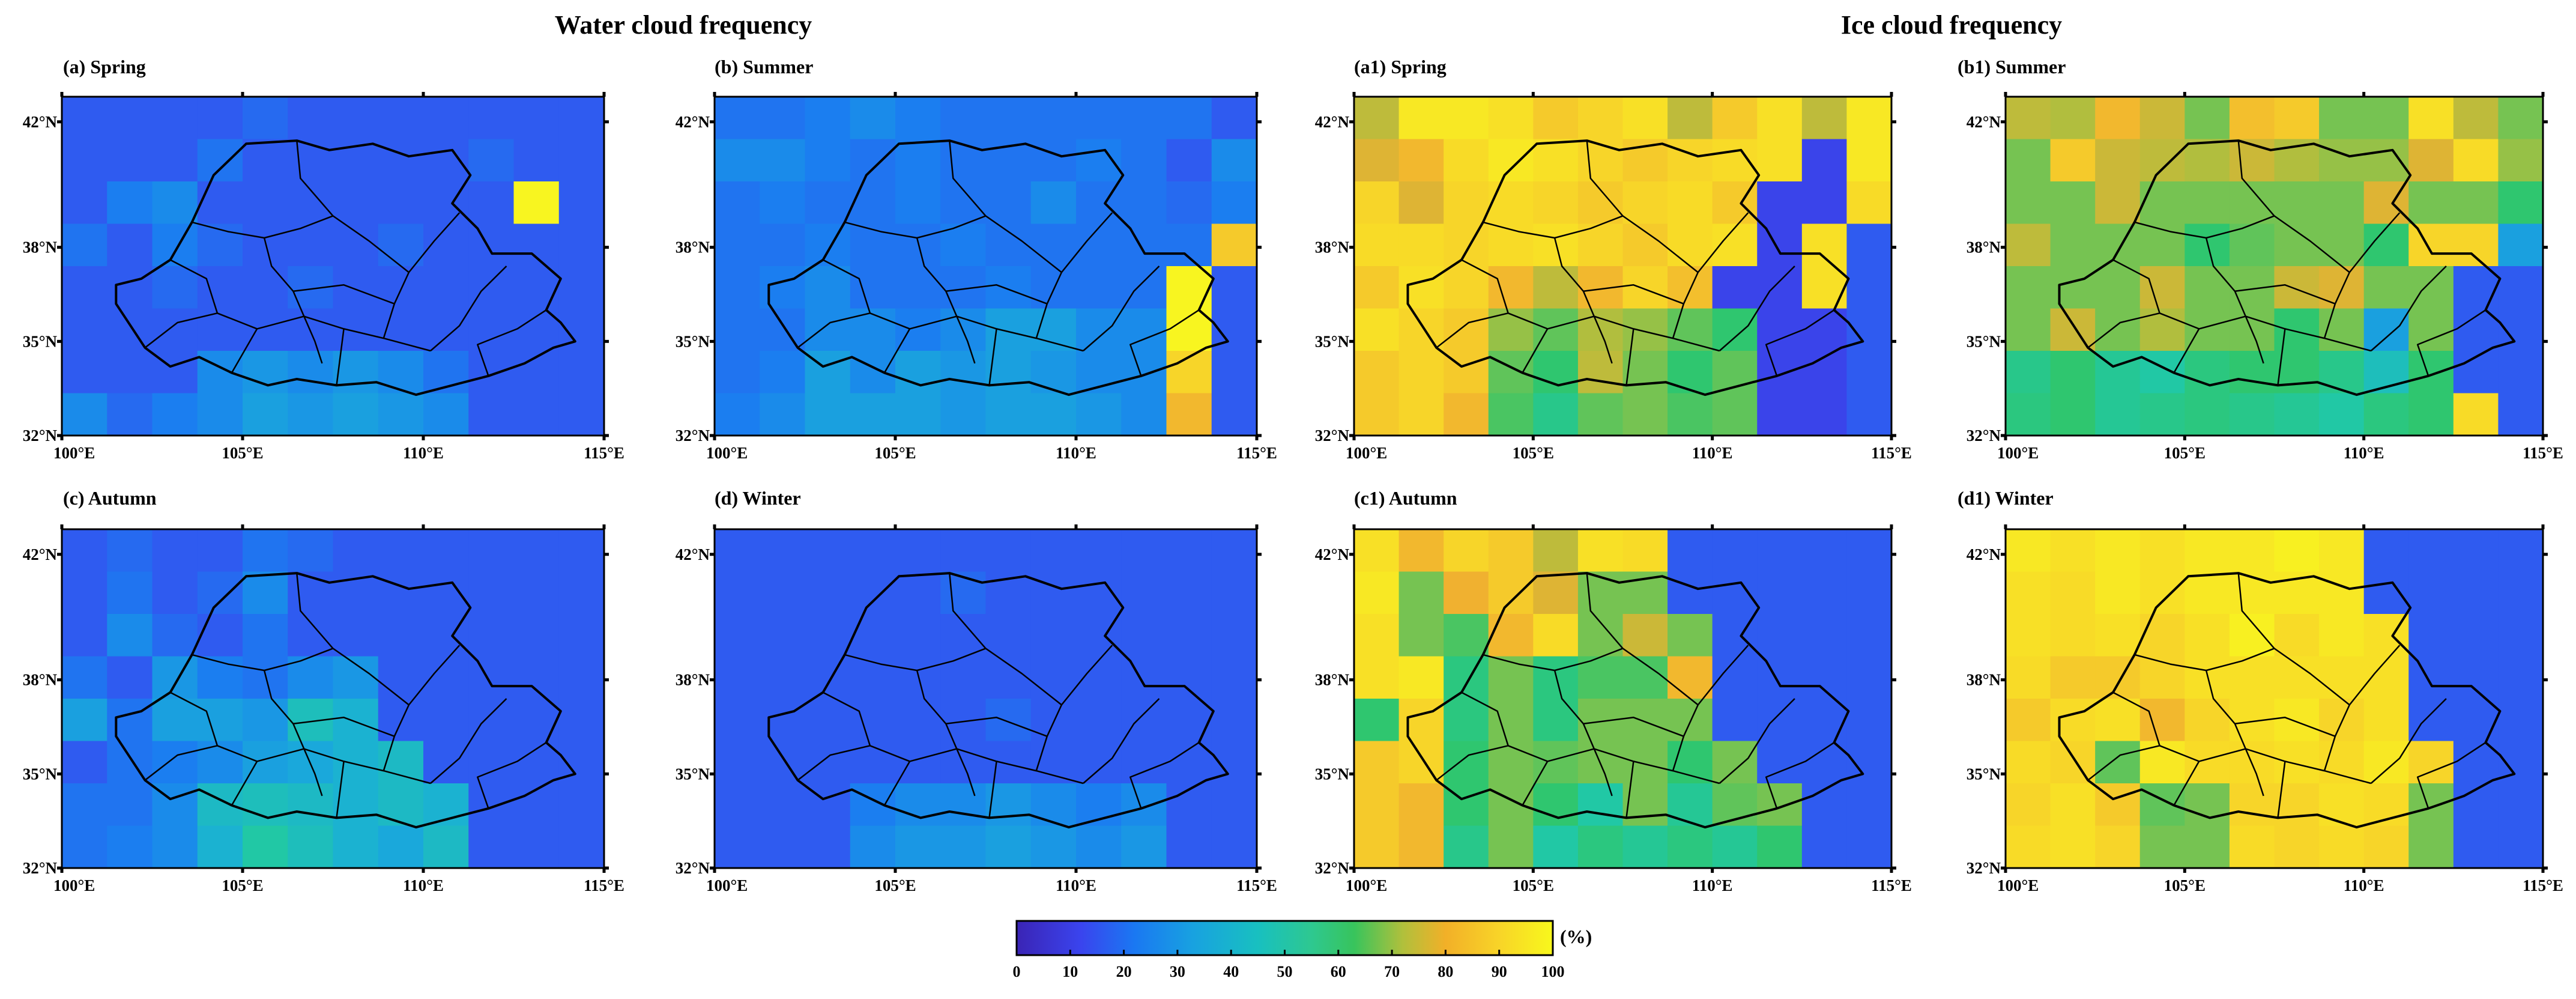 This screenshot has width=2576, height=999. Describe the element at coordinates (2364, 885) in the screenshot. I see `lon-tick-label: 110°E` at that location.